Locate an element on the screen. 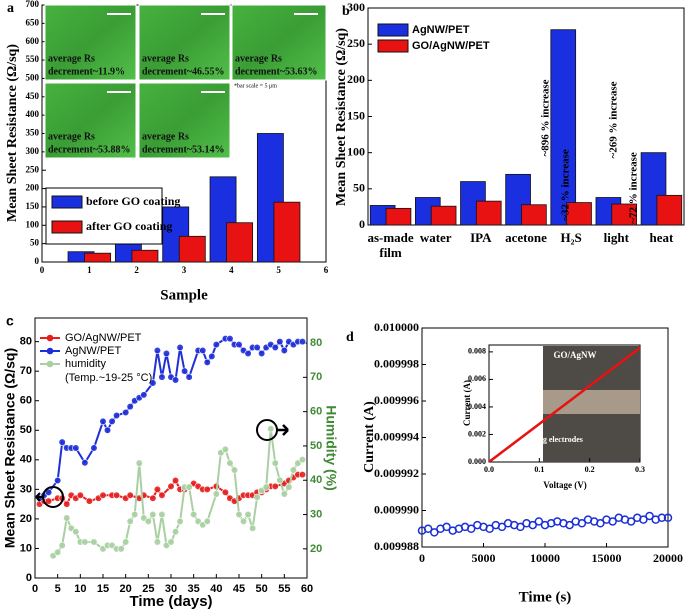  y-tick-label: 650 is located at coordinates (33, 22).